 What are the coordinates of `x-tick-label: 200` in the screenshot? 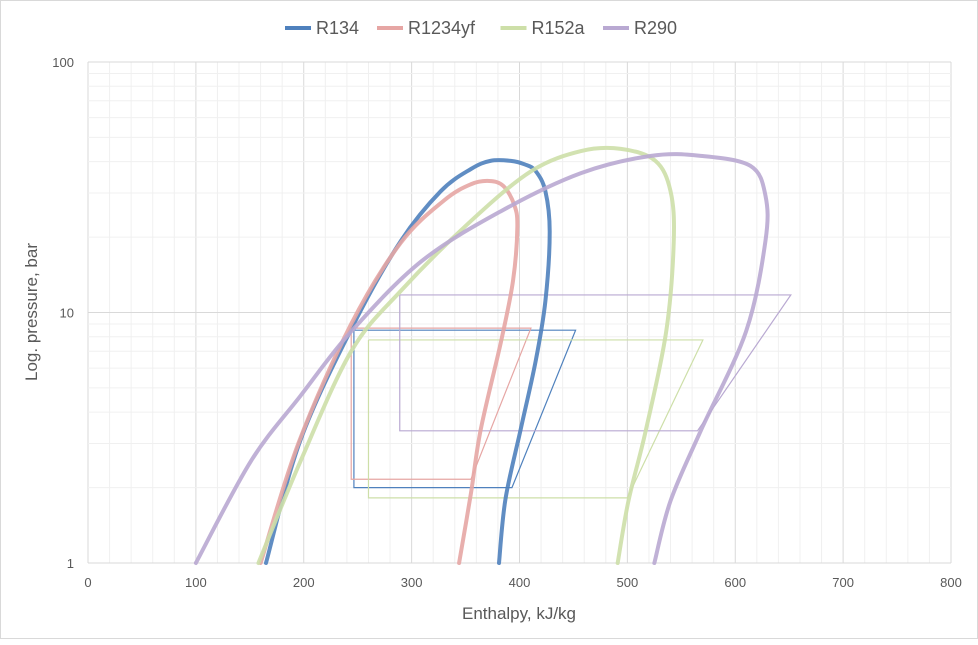 It's located at (304, 582).